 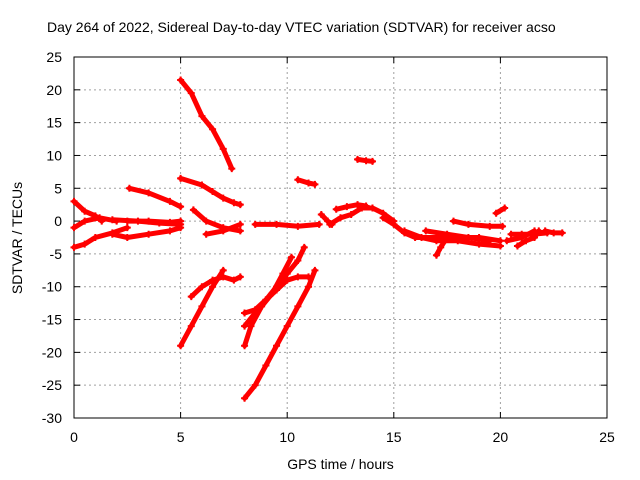 What do you see at coordinates (340, 464) in the screenshot?
I see `x-axis-label: GPS time / hours` at bounding box center [340, 464].